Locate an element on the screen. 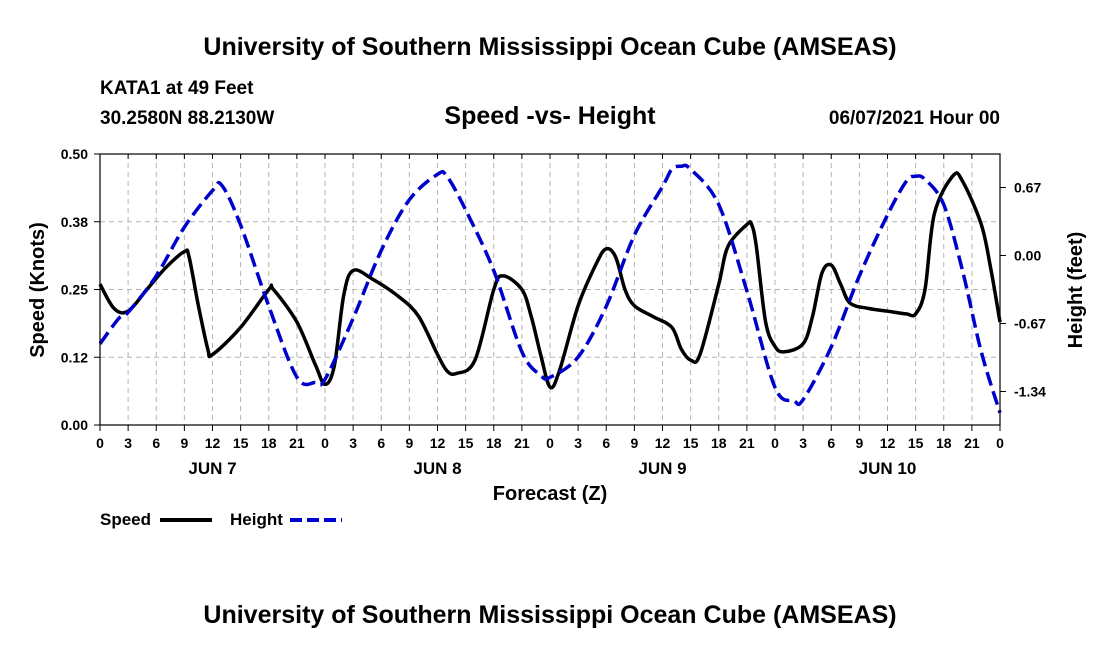 The height and width of the screenshot is (650, 1100). day-label: JUN 8 is located at coordinates (437, 468).